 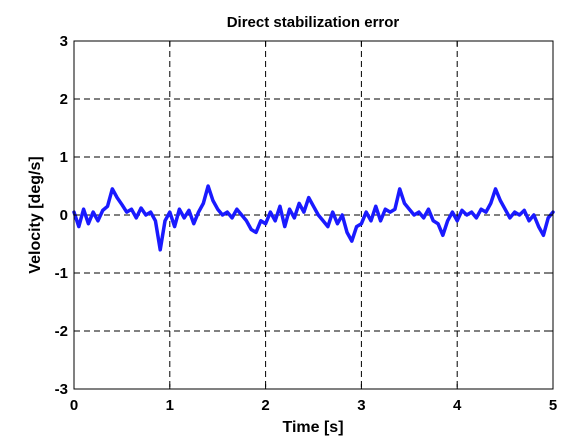 I want to click on y-tick-label: -3, so click(x=61, y=389).